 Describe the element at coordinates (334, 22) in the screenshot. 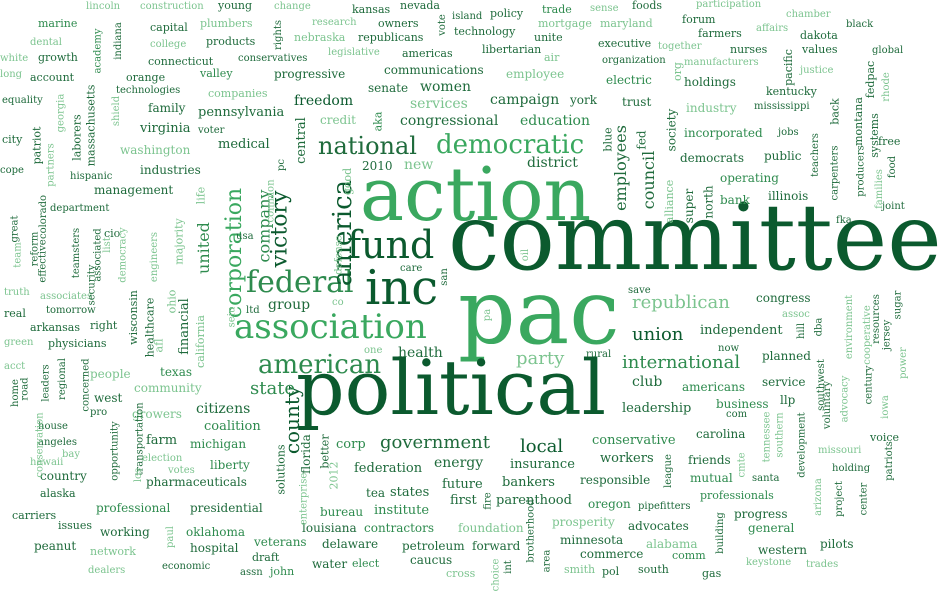

I see `word-research: research` at that location.